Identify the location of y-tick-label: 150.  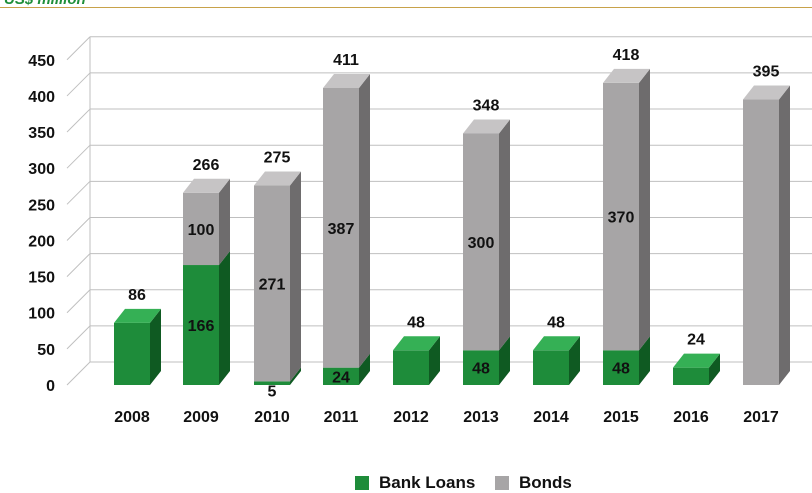
(41, 278).